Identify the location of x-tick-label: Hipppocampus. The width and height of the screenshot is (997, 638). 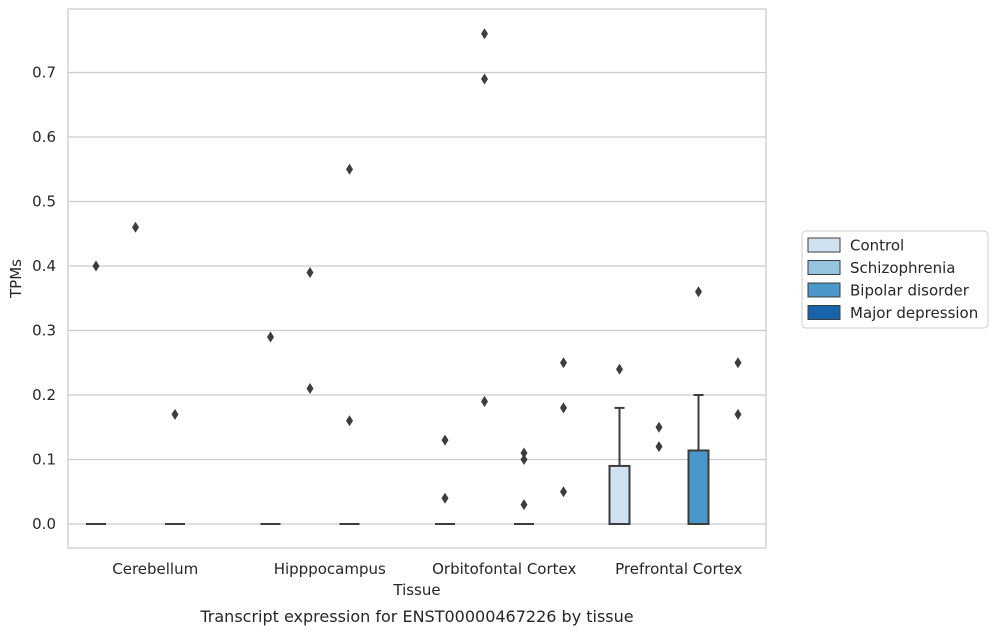
(330, 569).